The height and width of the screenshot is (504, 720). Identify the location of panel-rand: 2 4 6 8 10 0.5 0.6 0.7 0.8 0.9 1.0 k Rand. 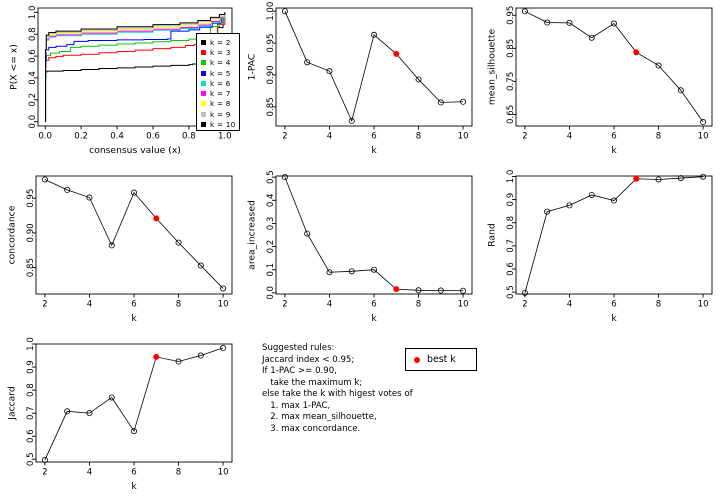
(600, 252).